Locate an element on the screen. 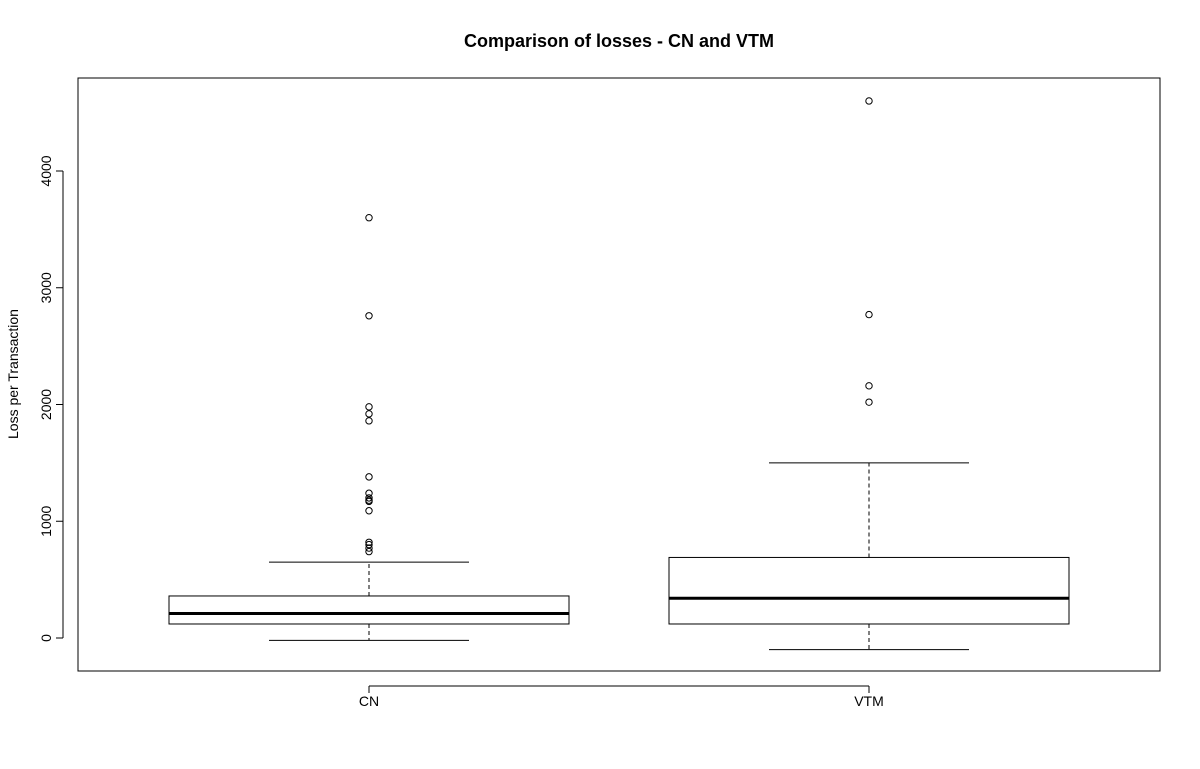 The width and height of the screenshot is (1200, 769). y-tick-label: 1000 is located at coordinates (46, 520).